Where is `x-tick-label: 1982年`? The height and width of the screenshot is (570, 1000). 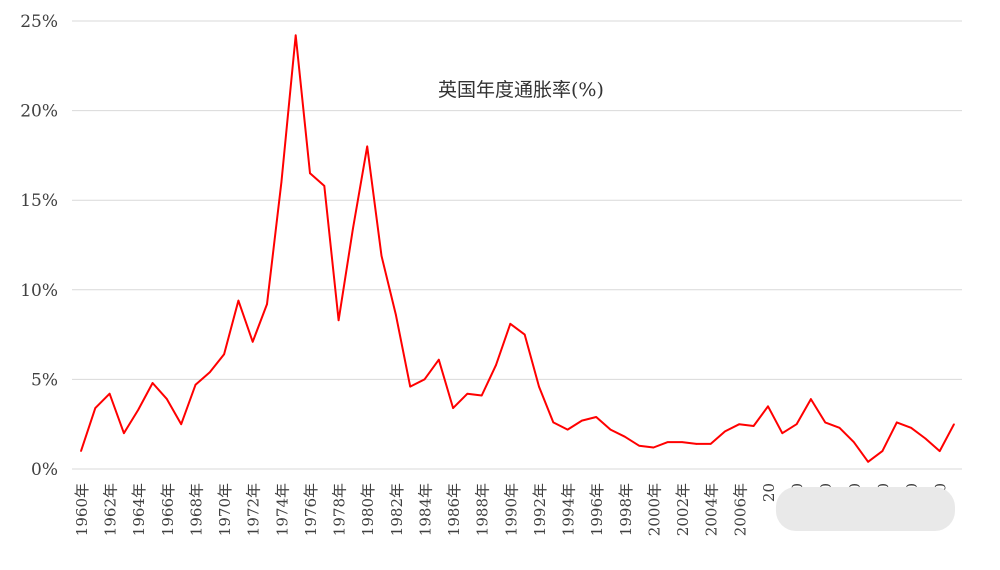 x-tick-label: 1982年 is located at coordinates (397, 509).